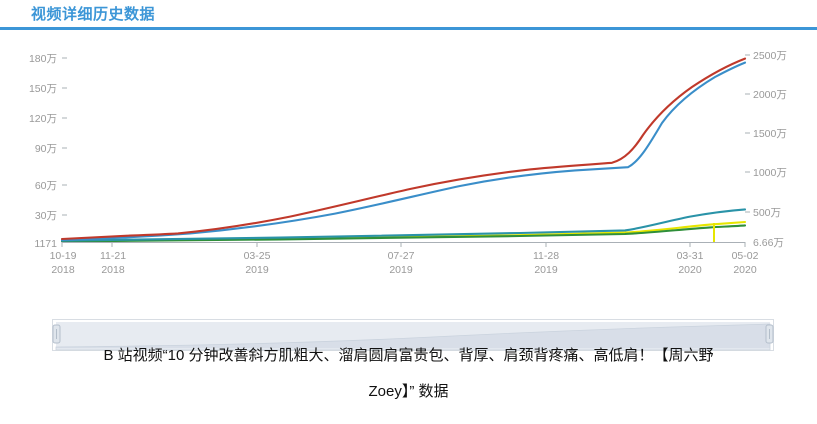  Describe the element at coordinates (403, 233) in the screenshot. I see `series-line-coins` at that location.